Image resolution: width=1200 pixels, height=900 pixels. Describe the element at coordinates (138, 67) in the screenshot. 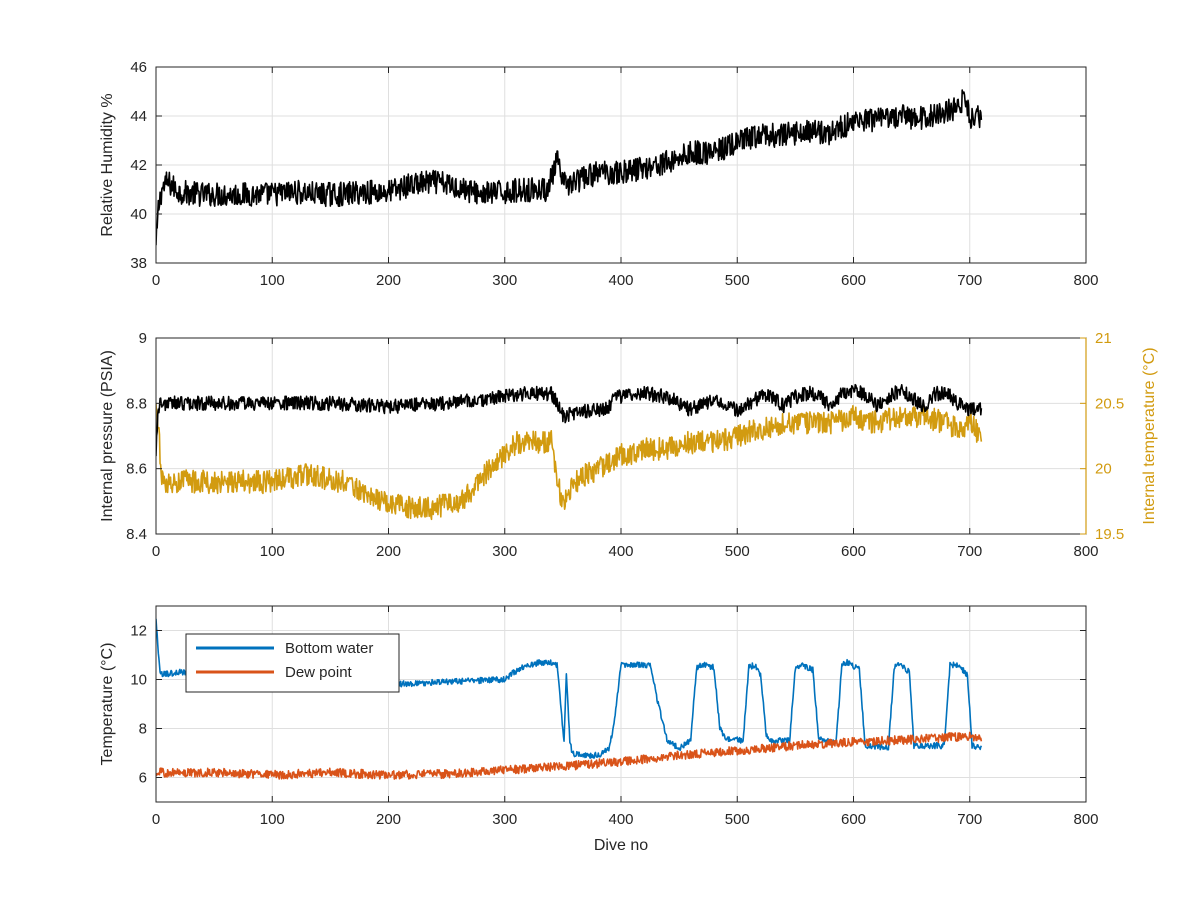

I see `y-tick-label: 46` at that location.